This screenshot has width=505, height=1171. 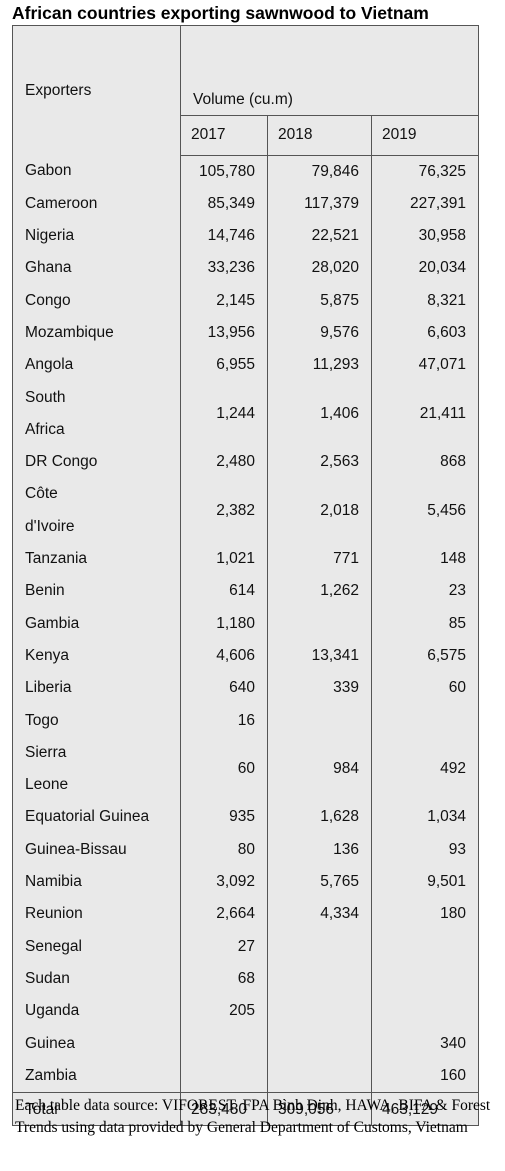 I want to click on exporter-name: Togo, so click(x=96, y=720).